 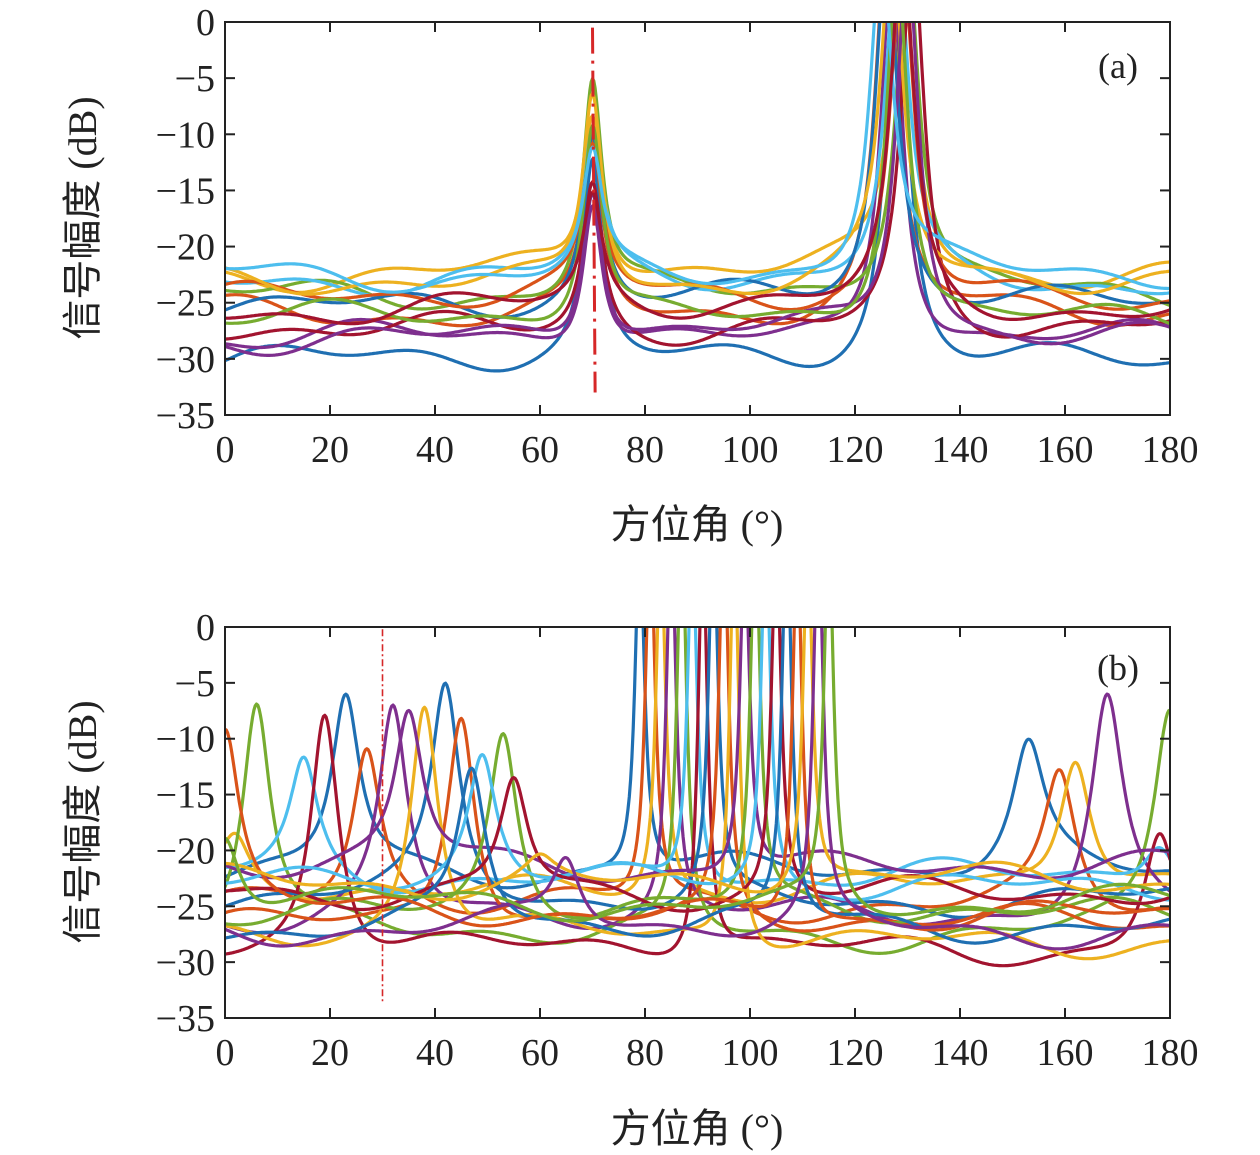 I want to click on x-axis-label-b: 方位角 (°), so click(x=697, y=1128).